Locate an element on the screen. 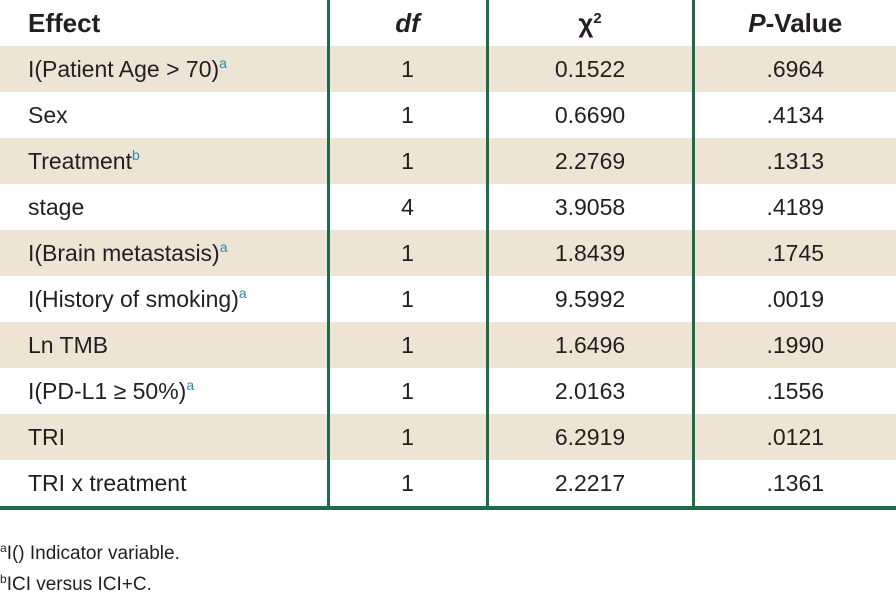 This screenshot has width=896, height=600. p-value-cell: .1313 is located at coordinates (793, 161).